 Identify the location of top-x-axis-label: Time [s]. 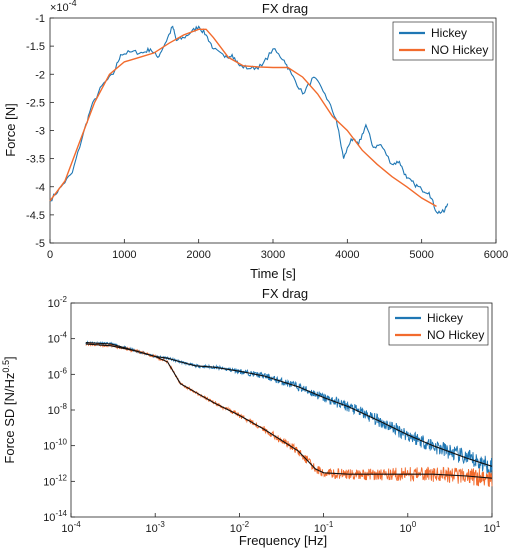
(273, 273).